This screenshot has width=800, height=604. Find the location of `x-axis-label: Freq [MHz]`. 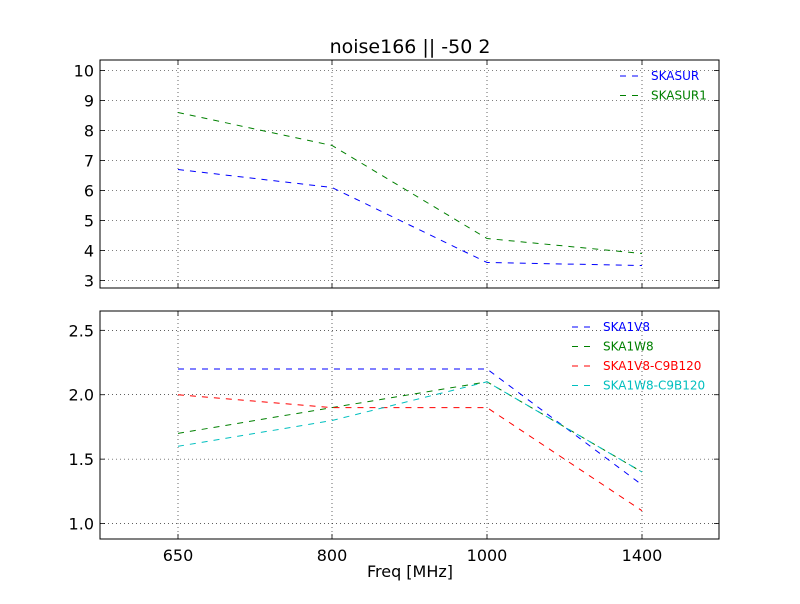

x-axis-label: Freq [MHz] is located at coordinates (410, 571).